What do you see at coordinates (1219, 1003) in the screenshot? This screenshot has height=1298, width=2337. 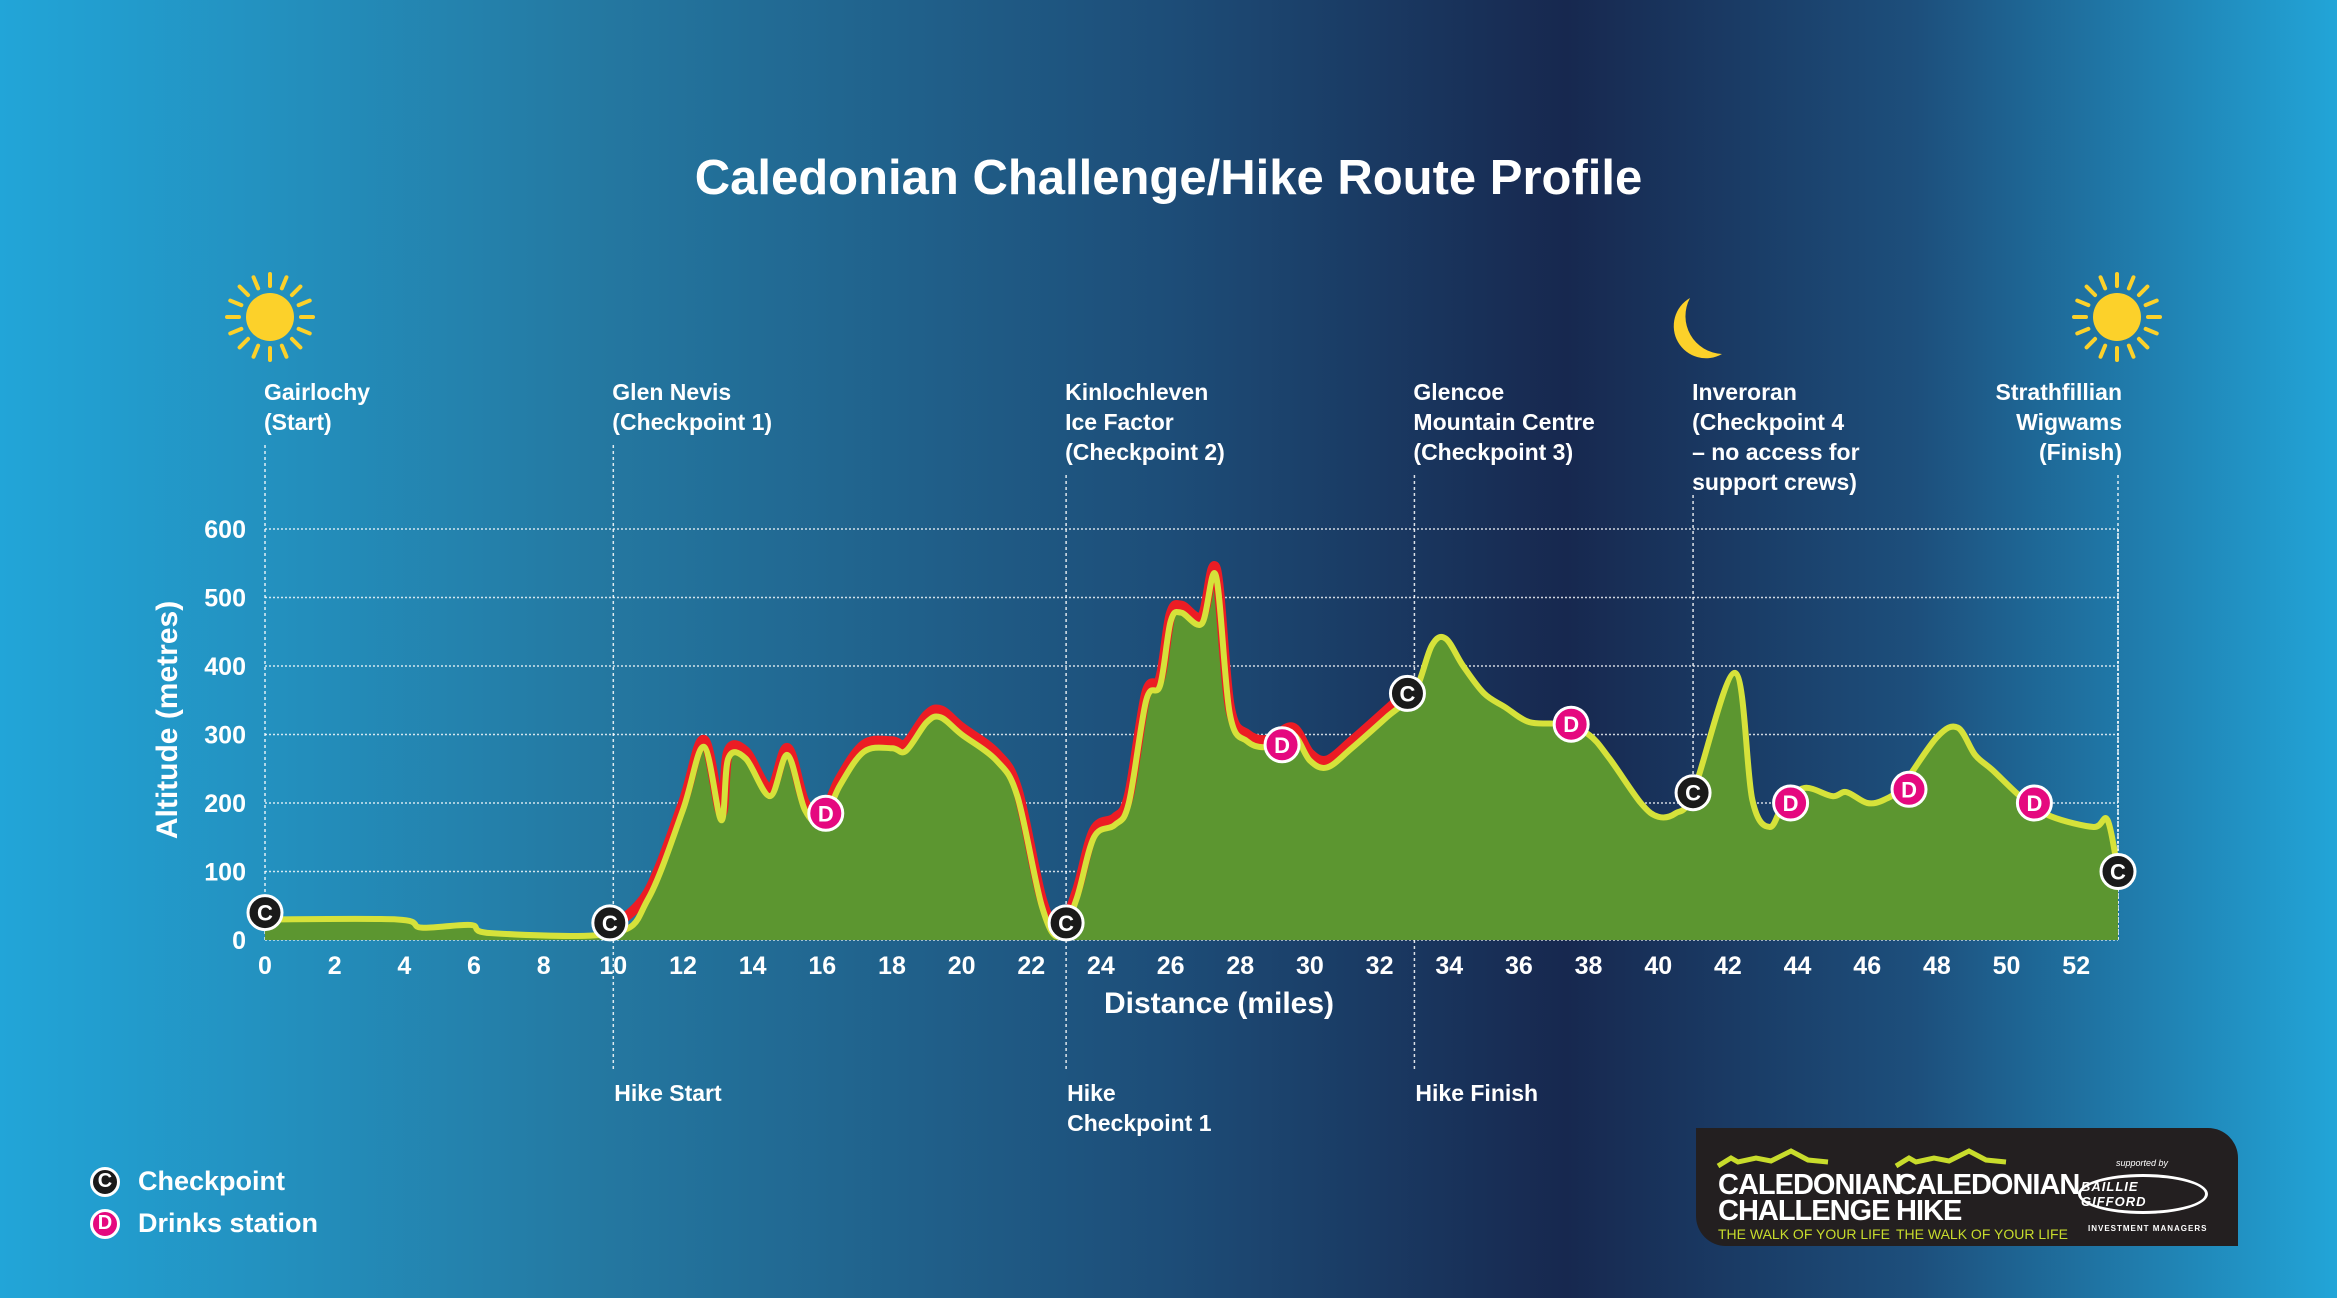 I see `x-axis-label: Distance (miles)` at bounding box center [1219, 1003].